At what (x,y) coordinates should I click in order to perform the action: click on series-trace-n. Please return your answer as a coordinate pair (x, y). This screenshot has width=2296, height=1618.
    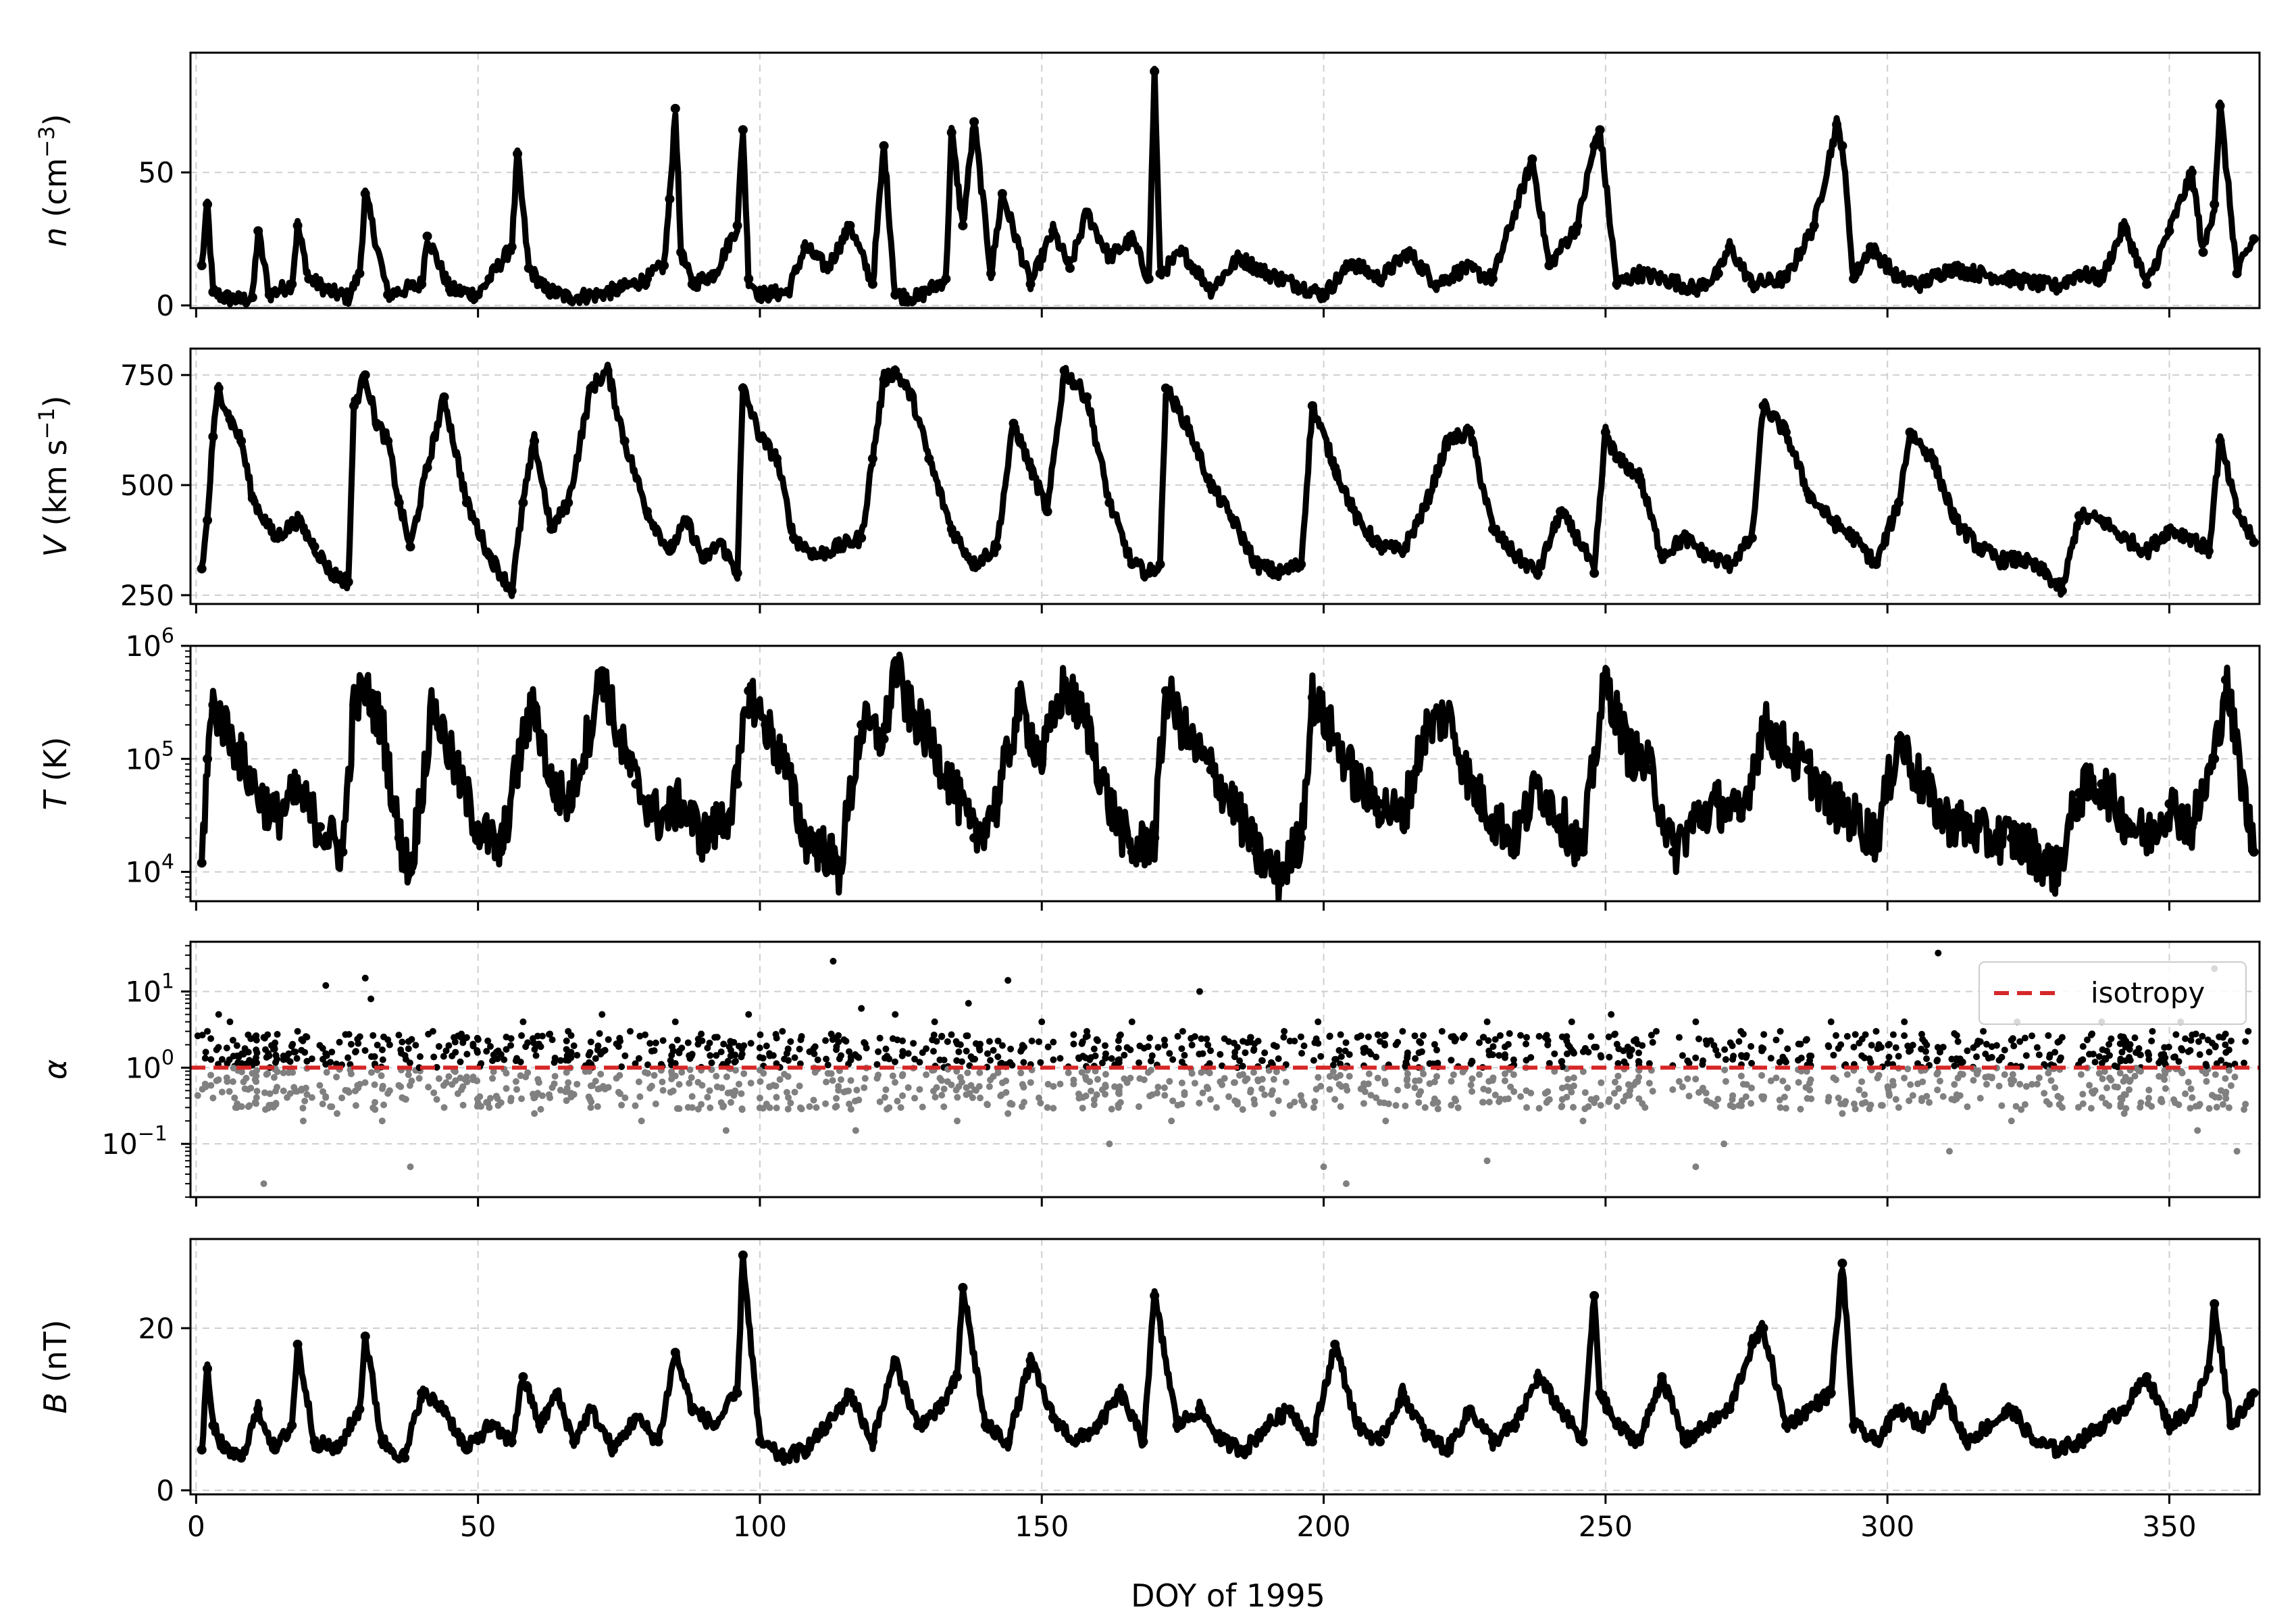
    Looking at the image, I should click on (1228, 186).